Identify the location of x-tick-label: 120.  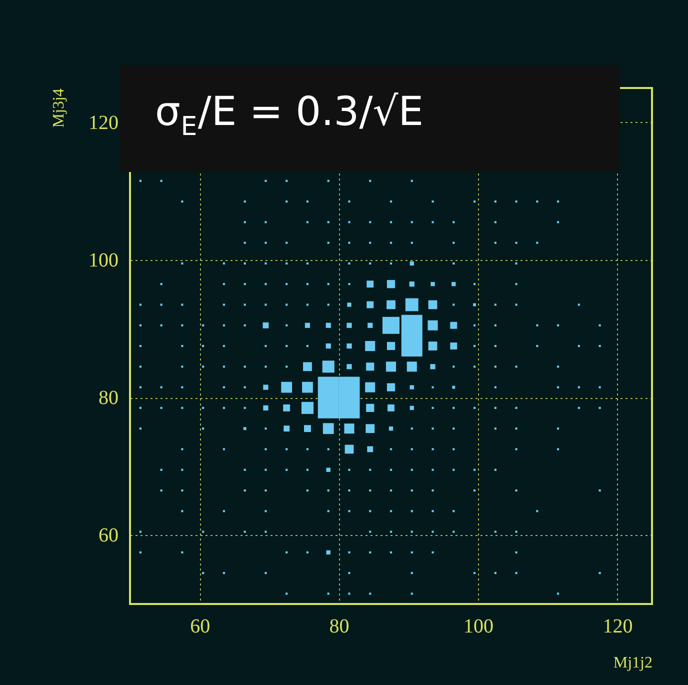
(617, 627).